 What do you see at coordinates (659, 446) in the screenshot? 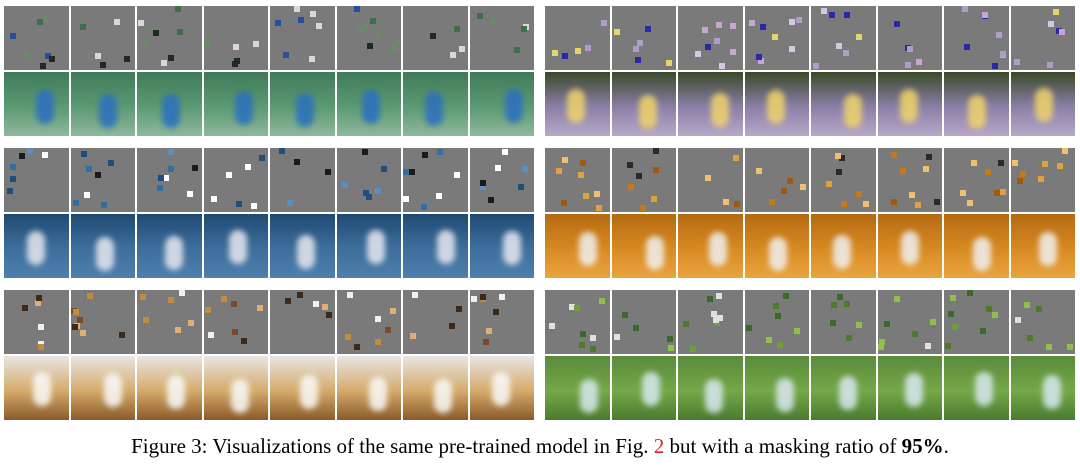
I see `figure-reference-link: 2` at bounding box center [659, 446].